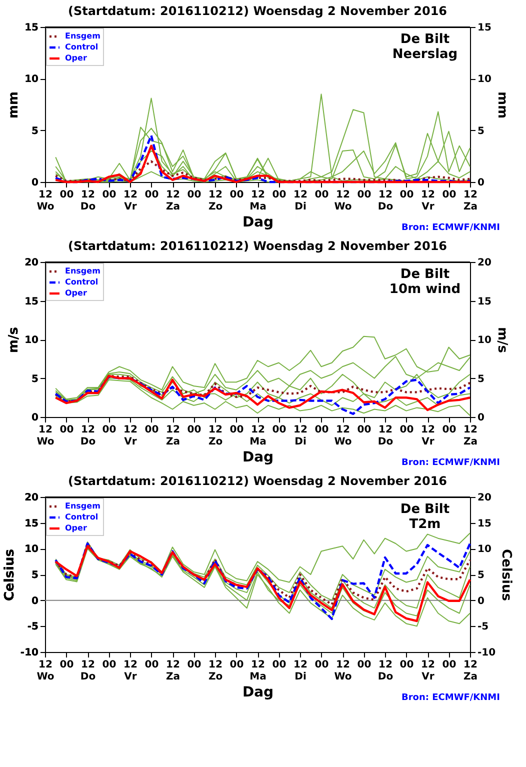  Describe the element at coordinates (502, 340) in the screenshot. I see `y2-axis-title: m/s` at that location.